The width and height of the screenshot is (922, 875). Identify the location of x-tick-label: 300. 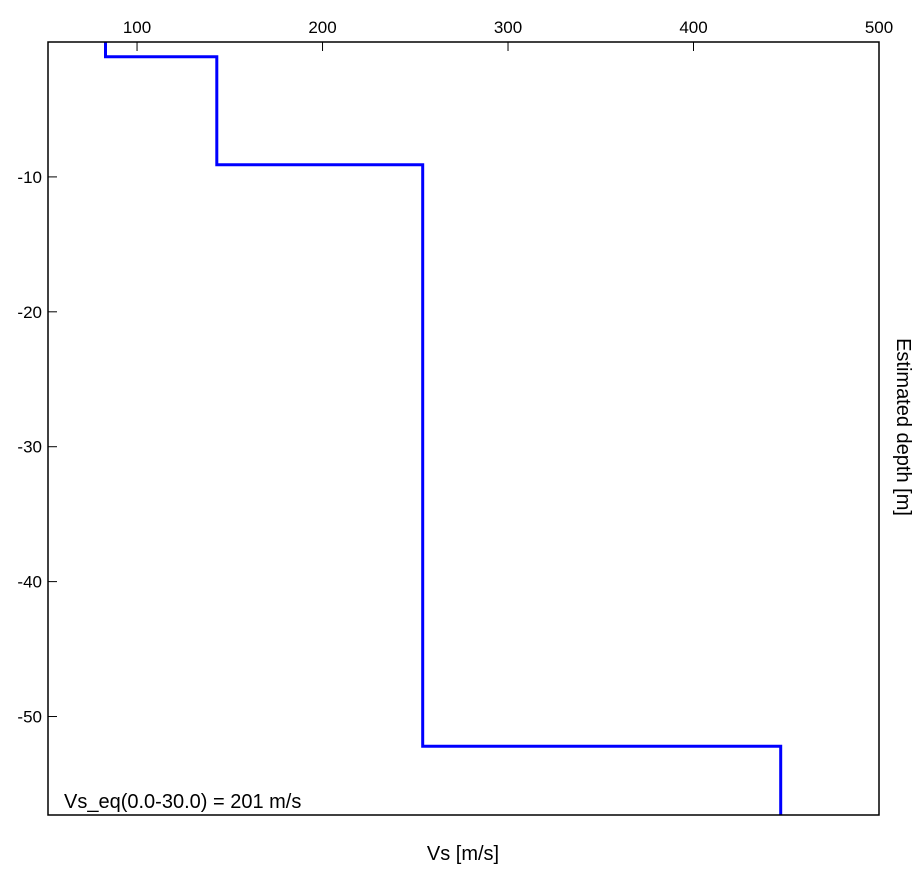
(508, 27).